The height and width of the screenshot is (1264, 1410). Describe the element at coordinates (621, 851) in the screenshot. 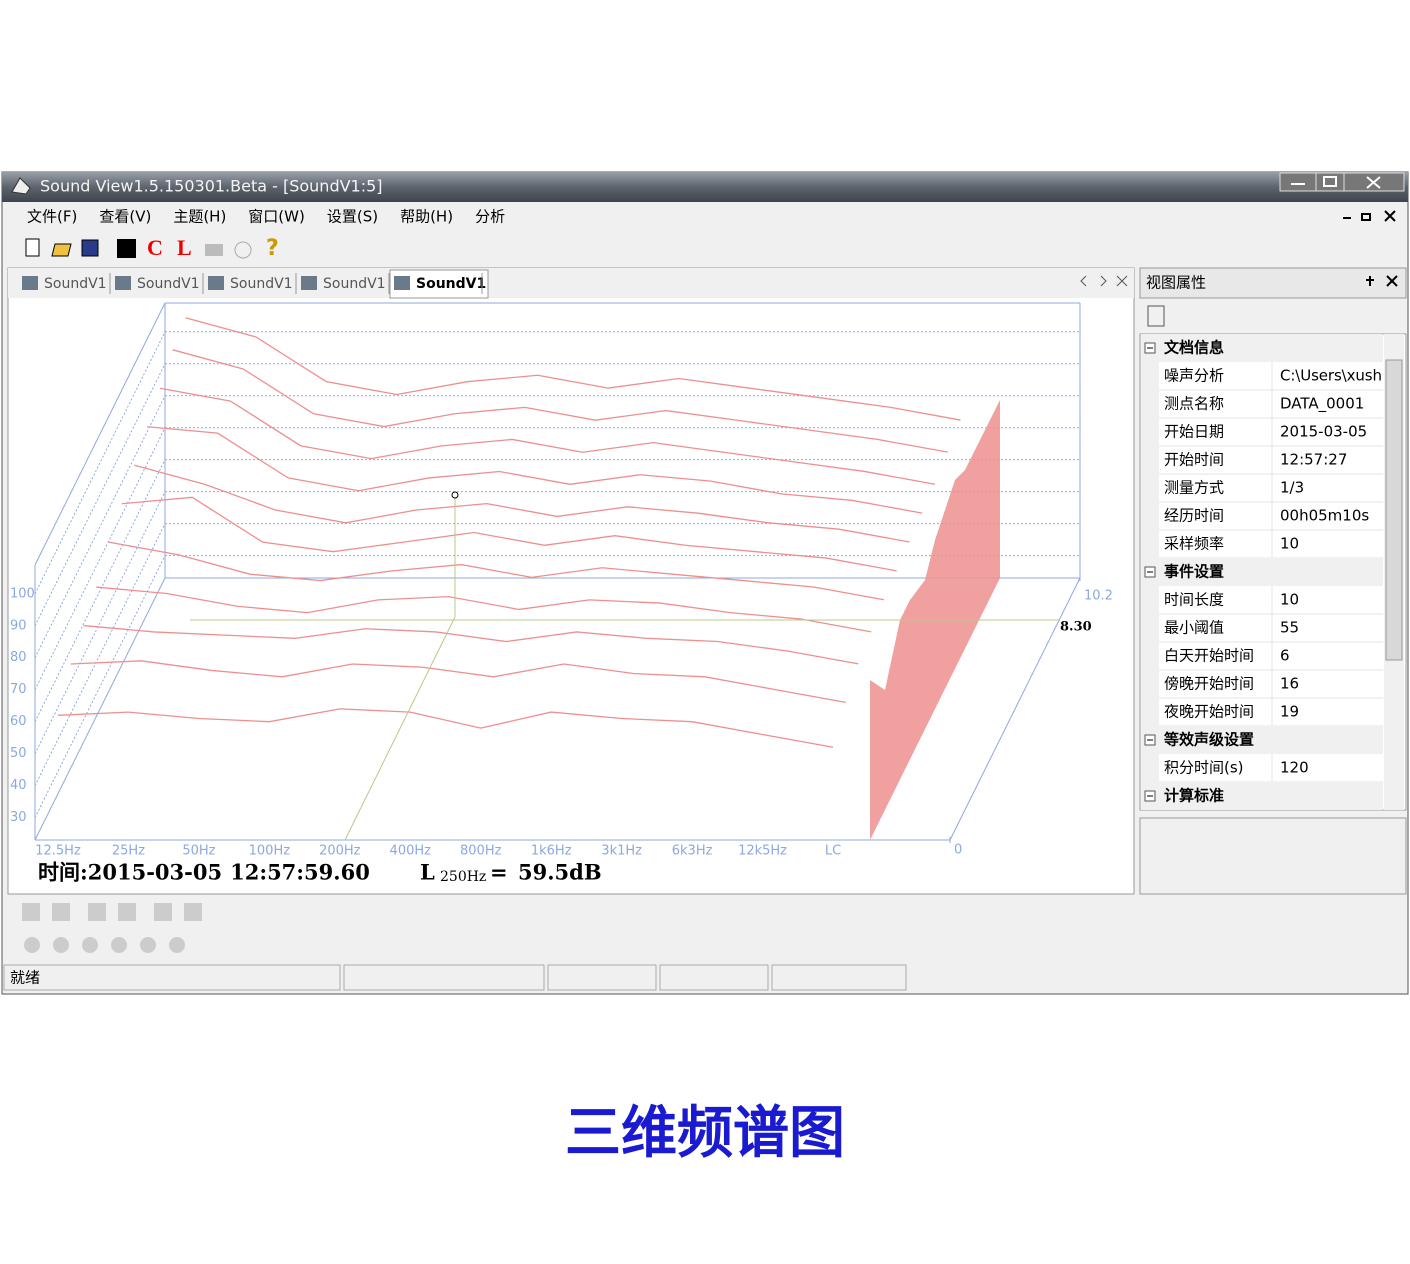

I see `x-tick-label: 3k1Hz` at that location.